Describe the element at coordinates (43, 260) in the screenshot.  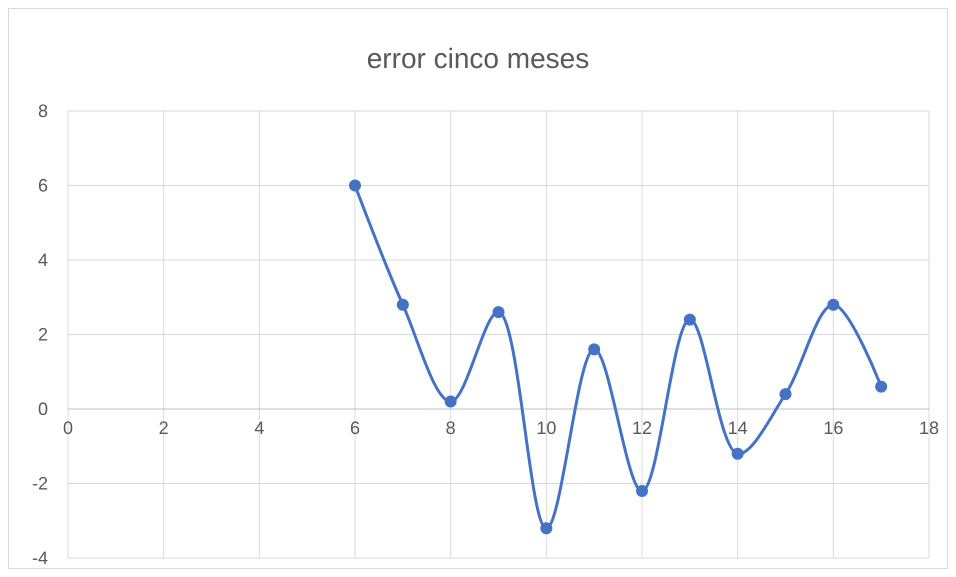
I see `y-tick-label: 4` at that location.